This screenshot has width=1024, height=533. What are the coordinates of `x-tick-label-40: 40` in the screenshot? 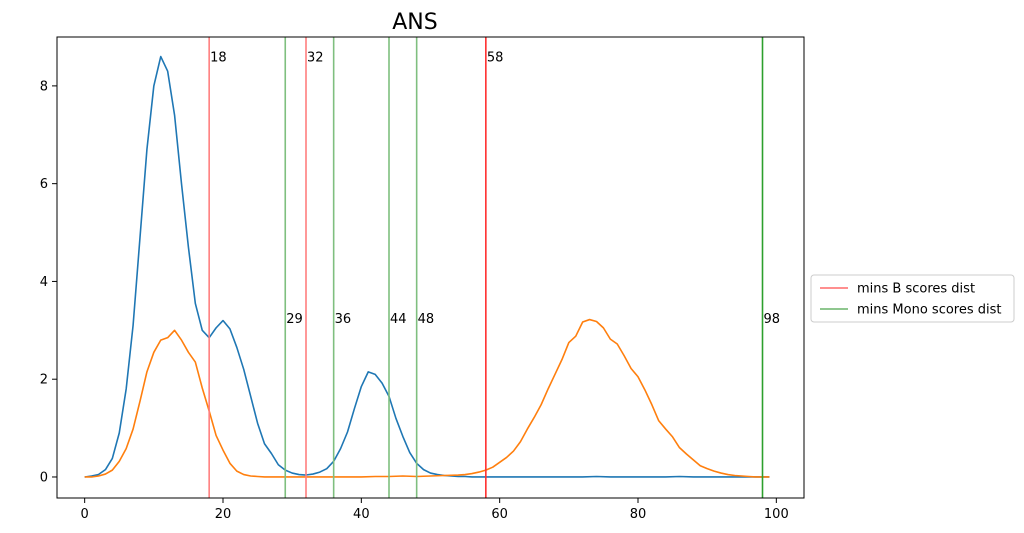 It's located at (361, 514).